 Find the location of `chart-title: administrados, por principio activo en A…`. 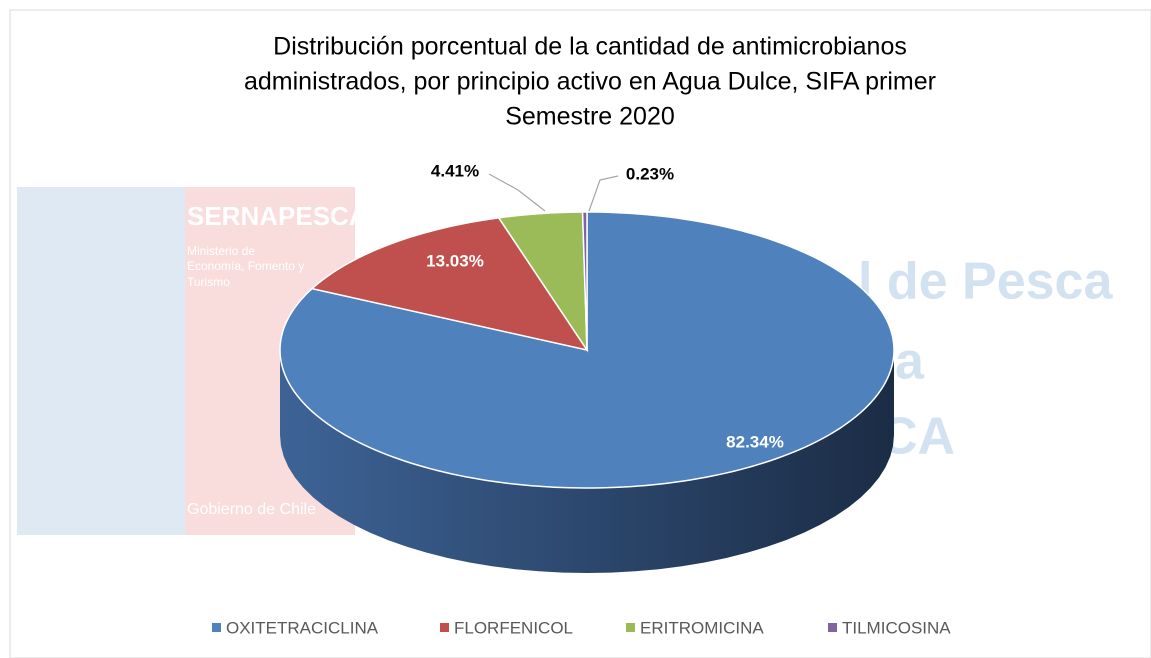

chart-title: administrados, por principio activo en A… is located at coordinates (590, 82).